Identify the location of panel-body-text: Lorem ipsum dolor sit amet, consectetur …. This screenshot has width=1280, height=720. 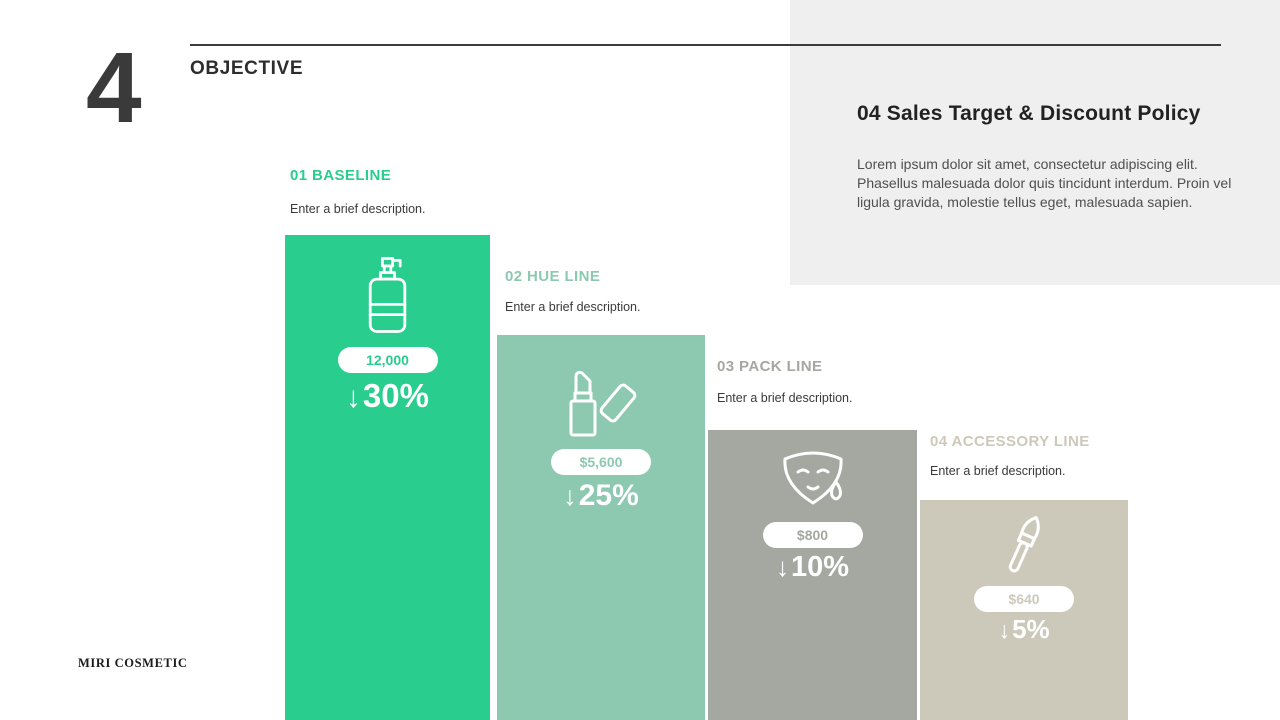
(1044, 183).